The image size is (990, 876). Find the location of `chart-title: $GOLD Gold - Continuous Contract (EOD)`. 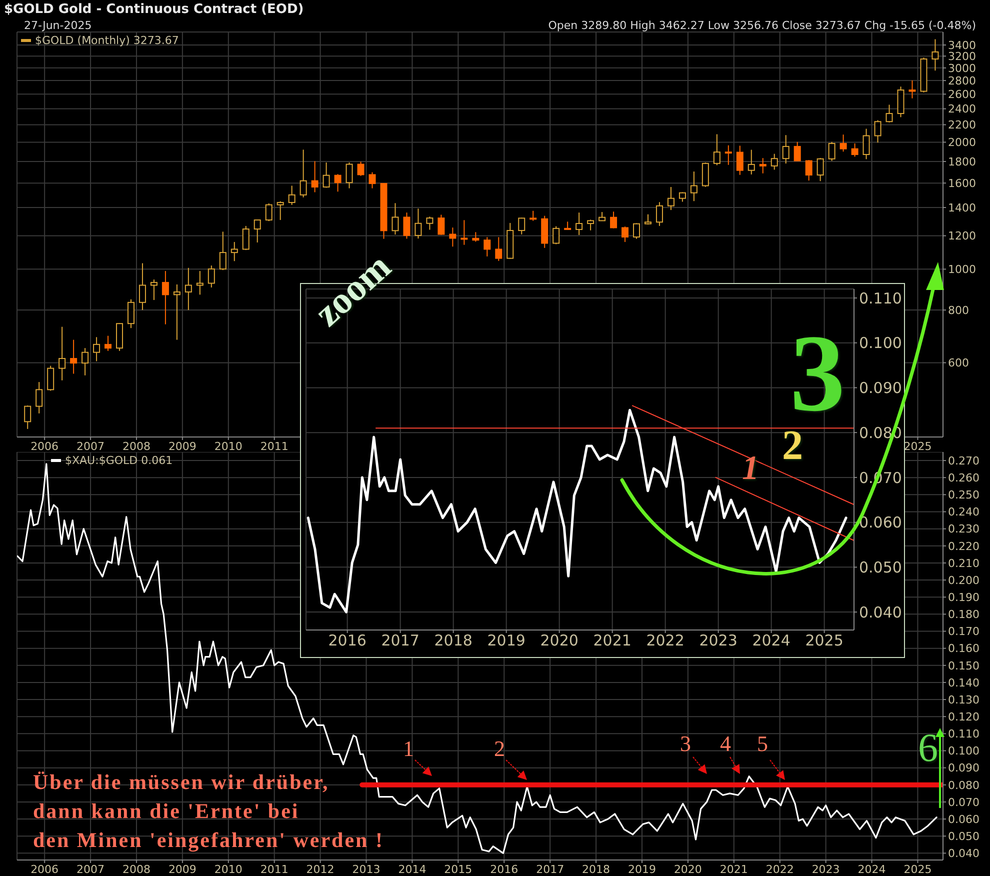

chart-title: $GOLD Gold - Continuous Contract (EOD) is located at coordinates (154, 9).